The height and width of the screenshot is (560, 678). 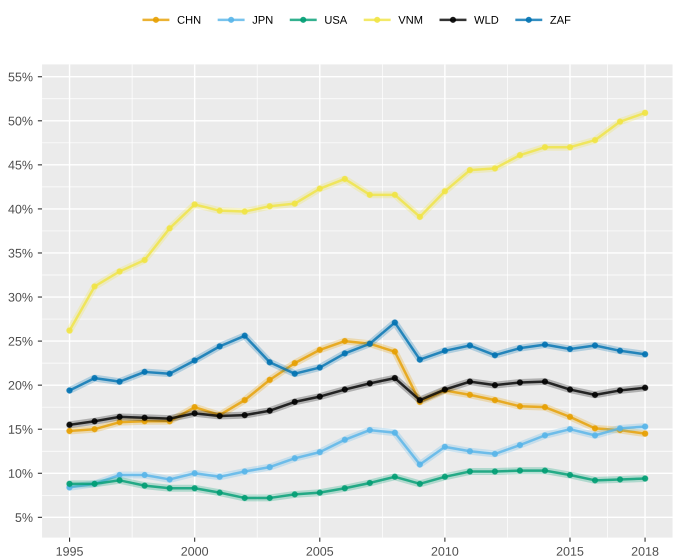 What do you see at coordinates (20, 253) in the screenshot?
I see `y-tick-label: 35%` at bounding box center [20, 253].